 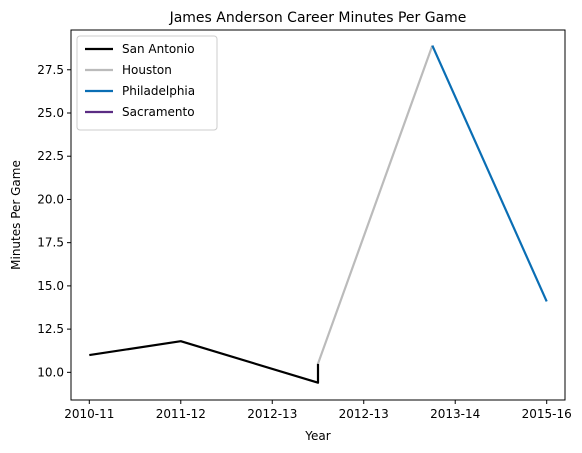 What do you see at coordinates (16, 215) in the screenshot?
I see `y-axis-title: Minutes Per Game` at bounding box center [16, 215].